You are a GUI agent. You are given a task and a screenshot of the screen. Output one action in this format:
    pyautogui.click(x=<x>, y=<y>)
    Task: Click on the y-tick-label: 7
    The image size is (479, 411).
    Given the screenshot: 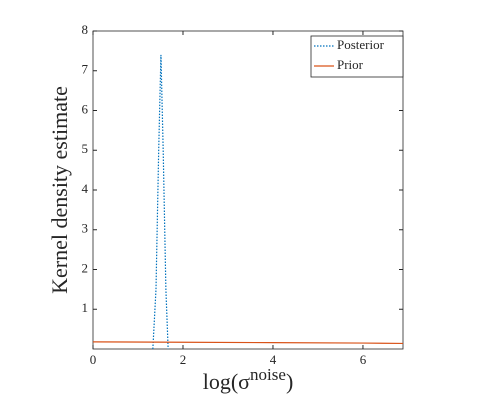 What is the action you would take?
    pyautogui.click(x=85, y=69)
    